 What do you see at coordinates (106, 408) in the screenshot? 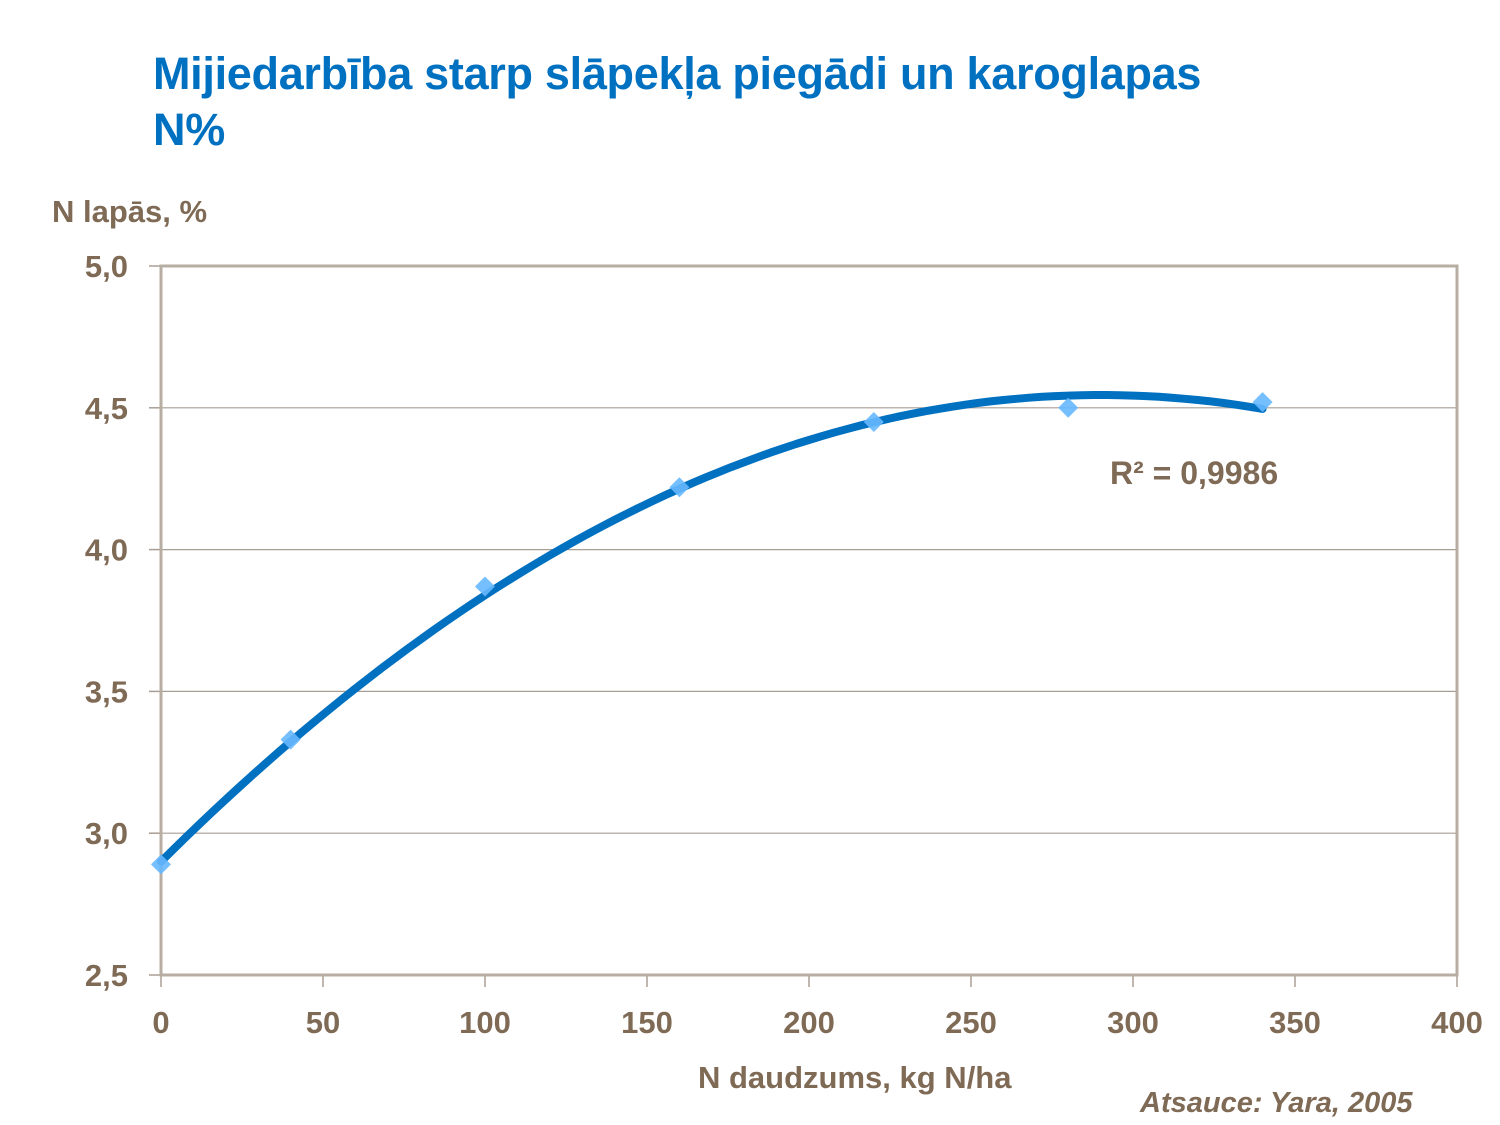
I see `y-tick-label: 4,5` at bounding box center [106, 408].